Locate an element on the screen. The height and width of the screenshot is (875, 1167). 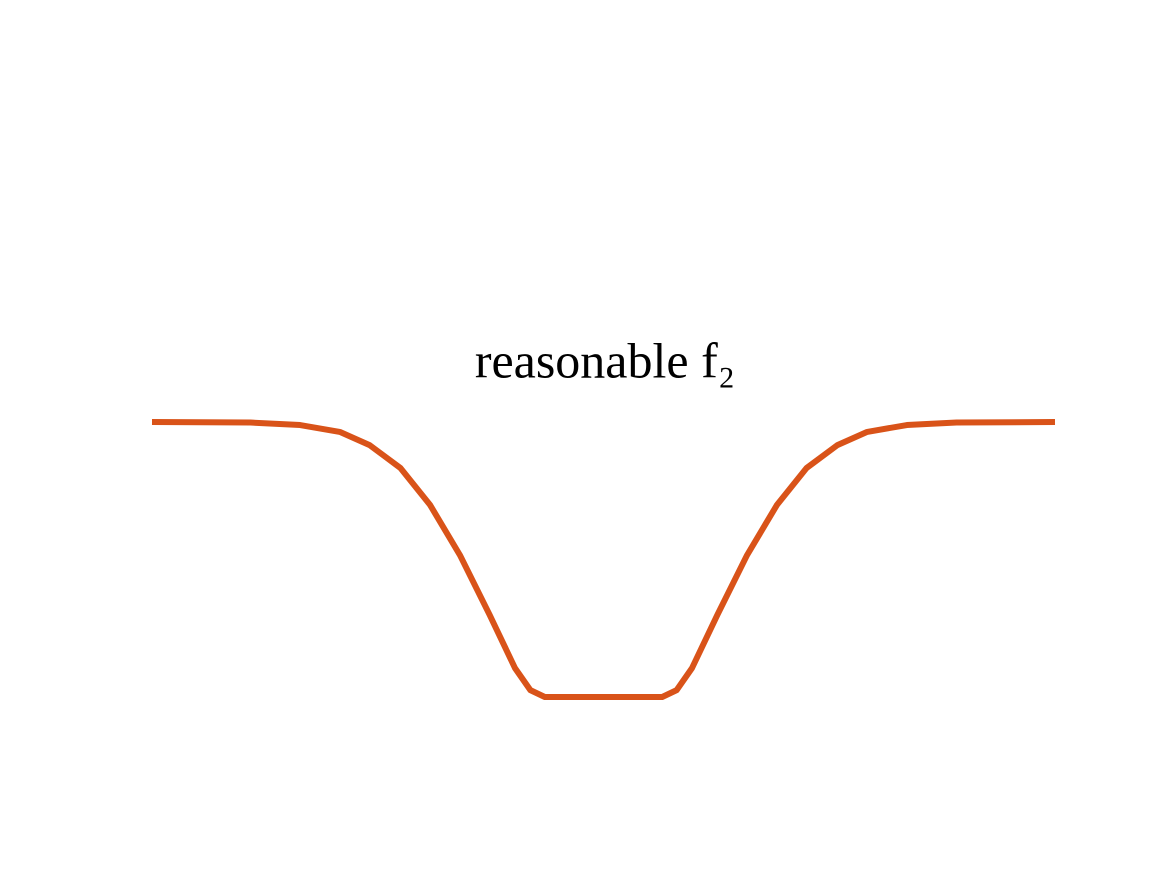
chart-title: reasonable f₂ is located at coordinates (605, 360).